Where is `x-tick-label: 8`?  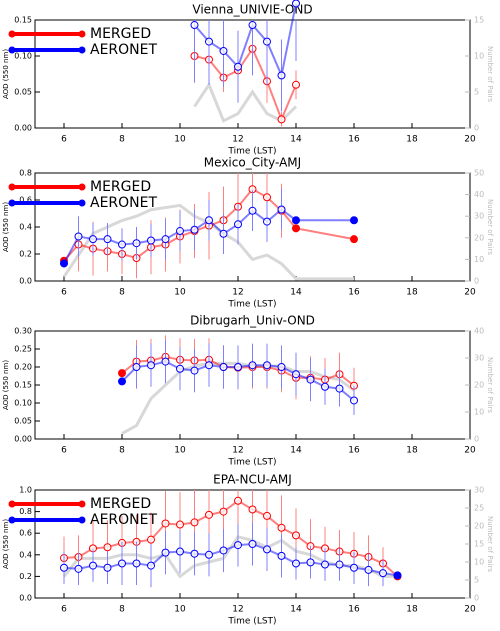
x-tick-label: 8 is located at coordinates (122, 140).